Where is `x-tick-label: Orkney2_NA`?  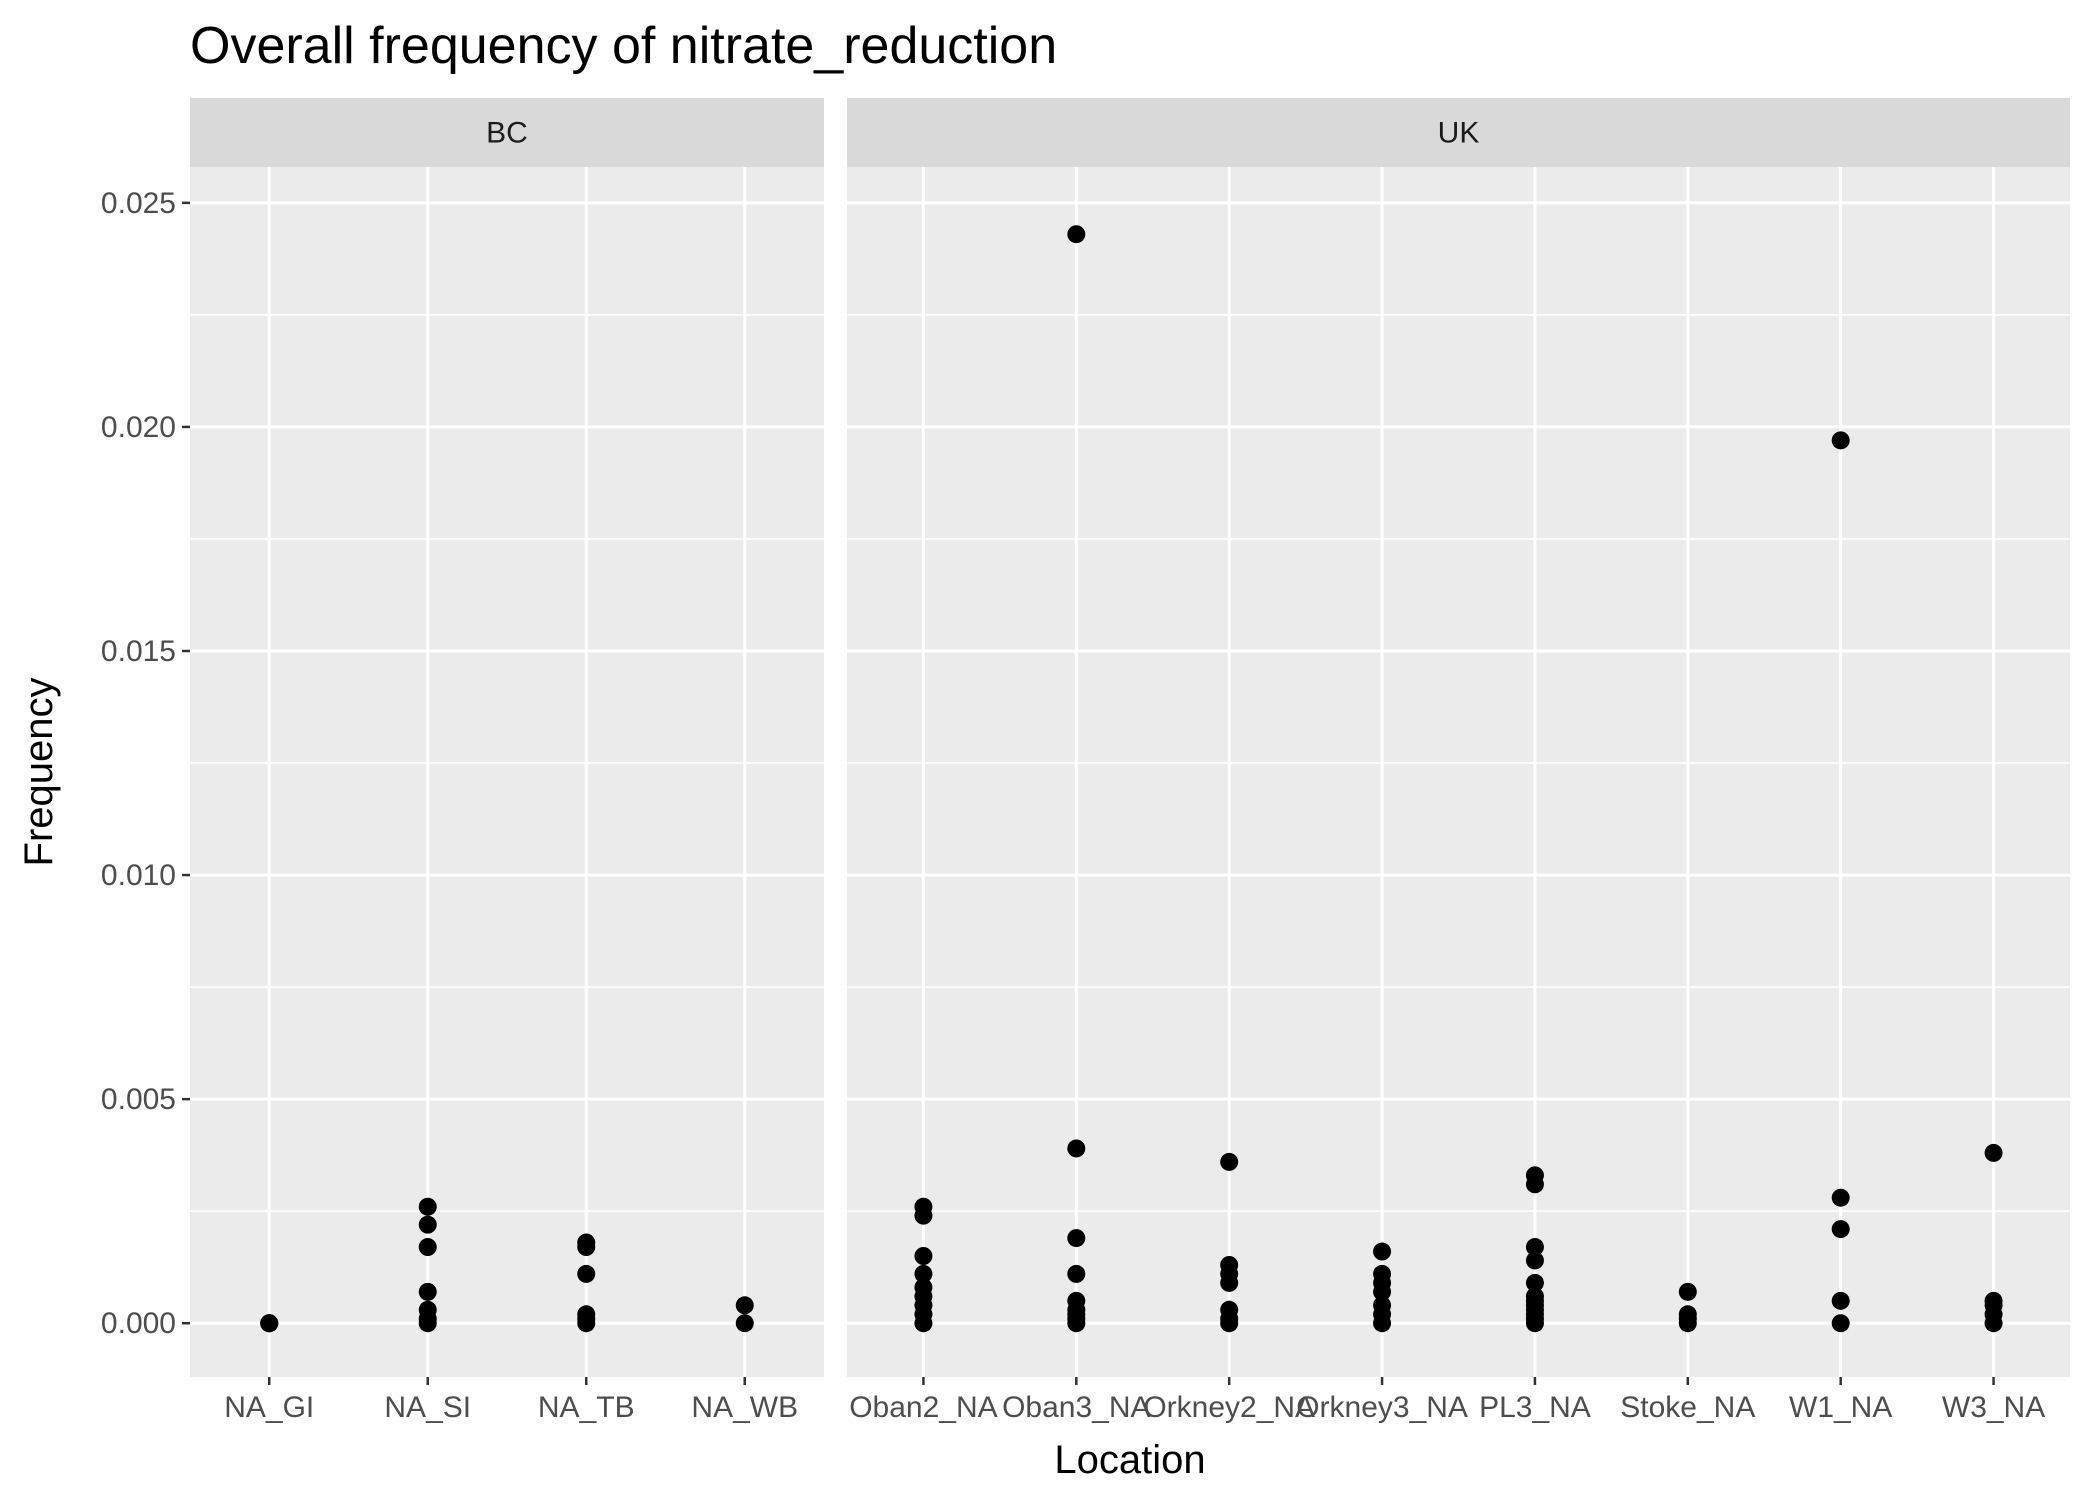 x-tick-label: Orkney2_NA is located at coordinates (1229, 1407).